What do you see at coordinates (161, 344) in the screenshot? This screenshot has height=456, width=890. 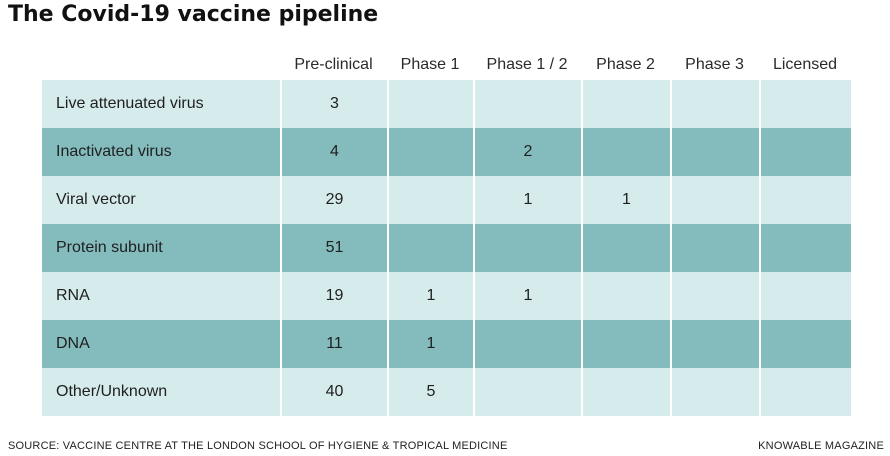 I see `row-label: DNA` at bounding box center [161, 344].